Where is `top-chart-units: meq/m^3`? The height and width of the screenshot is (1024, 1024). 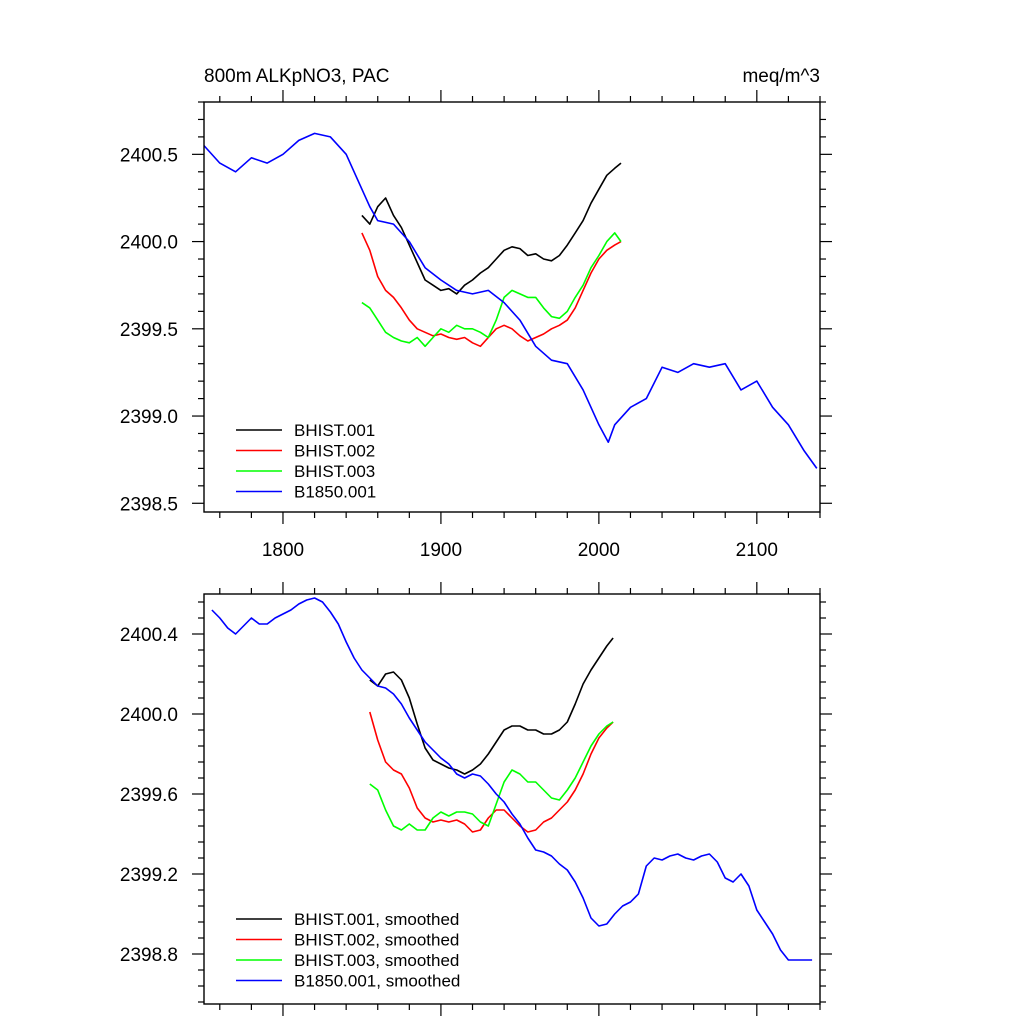
top-chart-units: meq/m^3 is located at coordinates (781, 76).